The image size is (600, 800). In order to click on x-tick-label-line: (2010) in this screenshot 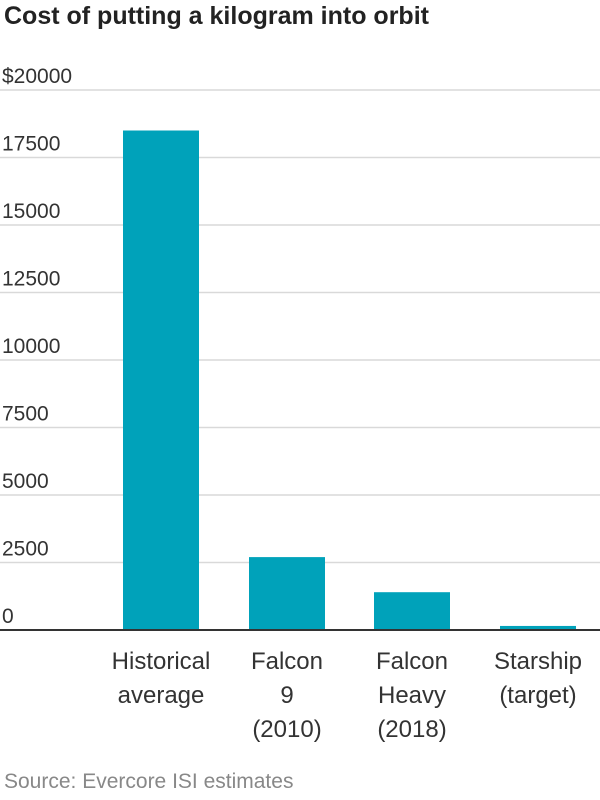, I will do `click(286, 729)`.